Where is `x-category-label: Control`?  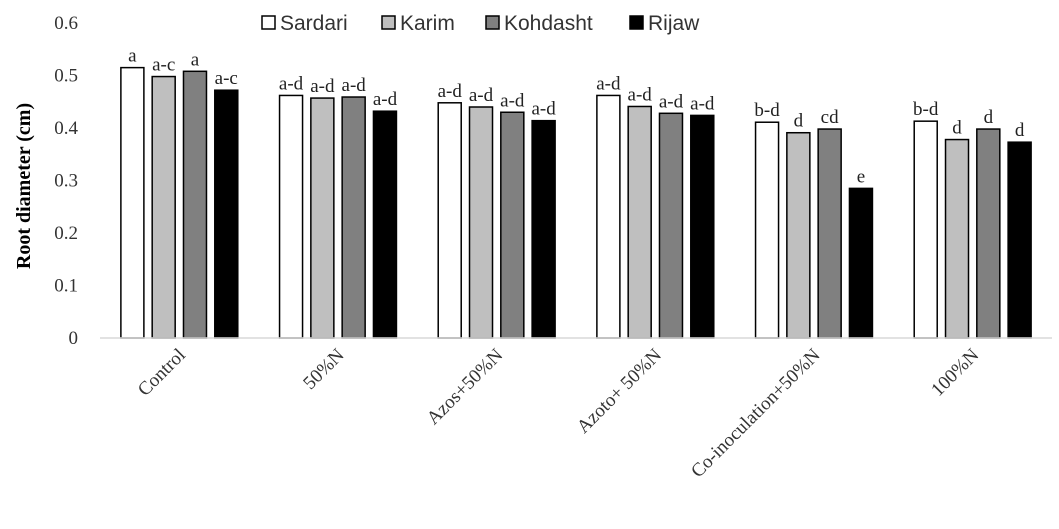
x-category-label: Control is located at coordinates (162, 373).